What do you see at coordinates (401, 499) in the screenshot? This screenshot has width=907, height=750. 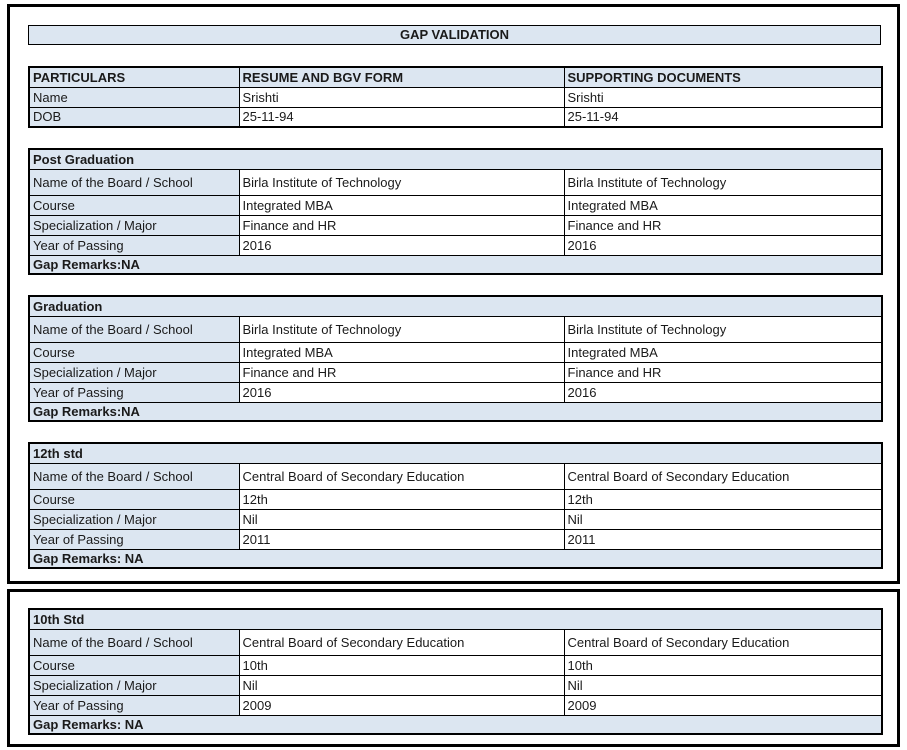 I see `value-course-resume: 12th` at bounding box center [401, 499].